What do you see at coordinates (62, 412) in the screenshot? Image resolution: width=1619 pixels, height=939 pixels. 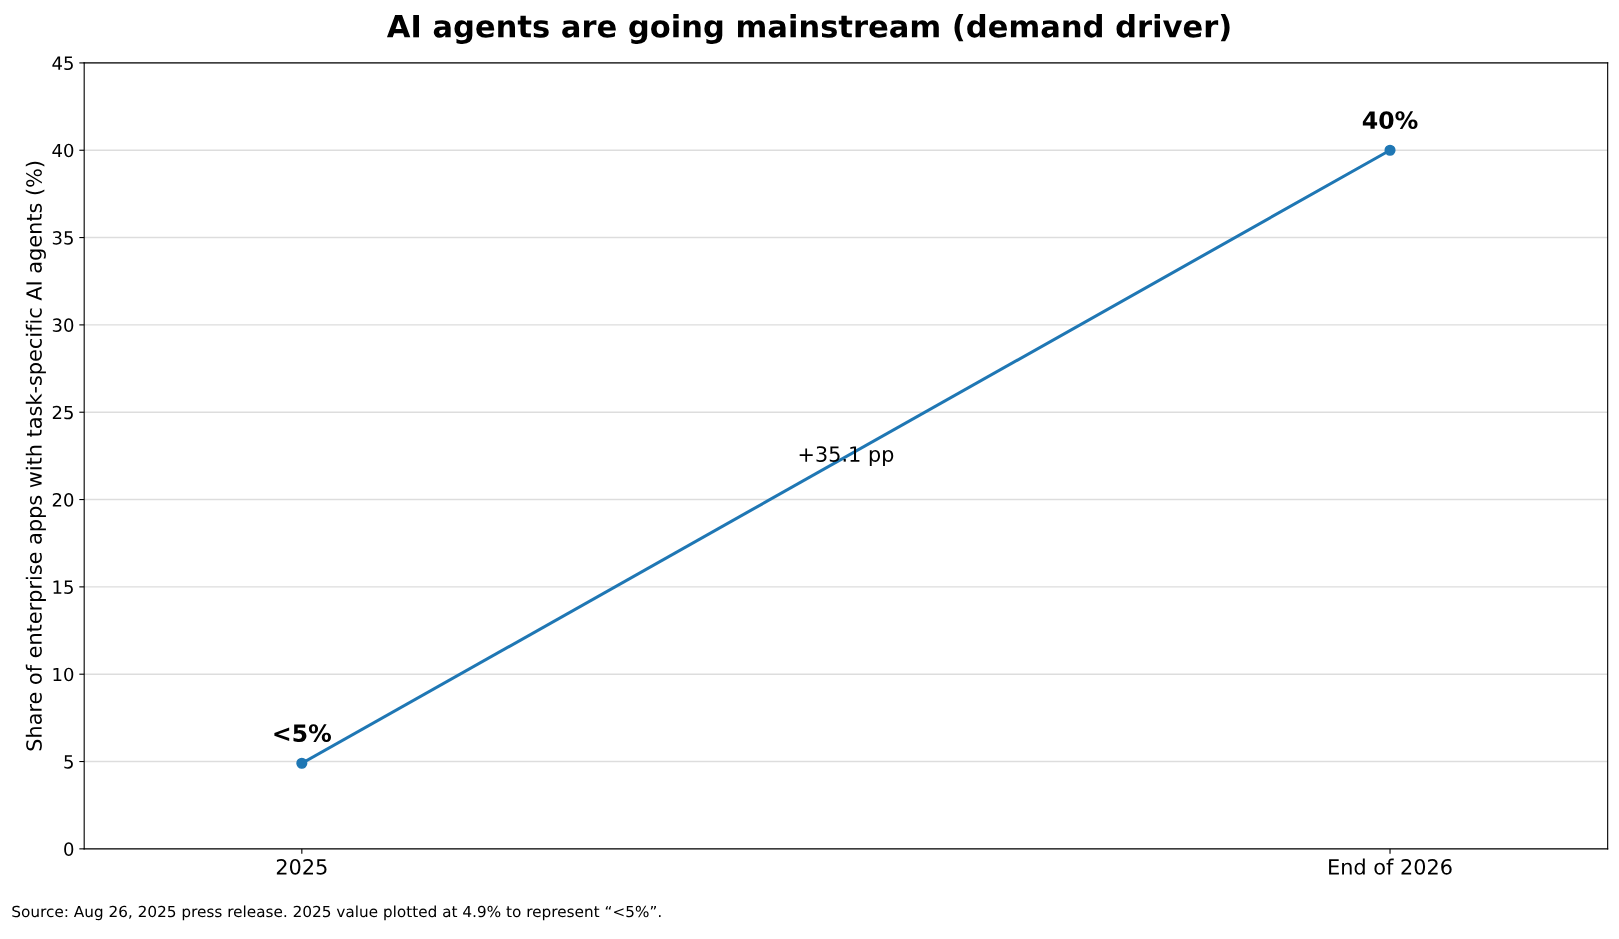 I see `y-tick-label: 25` at bounding box center [62, 412].